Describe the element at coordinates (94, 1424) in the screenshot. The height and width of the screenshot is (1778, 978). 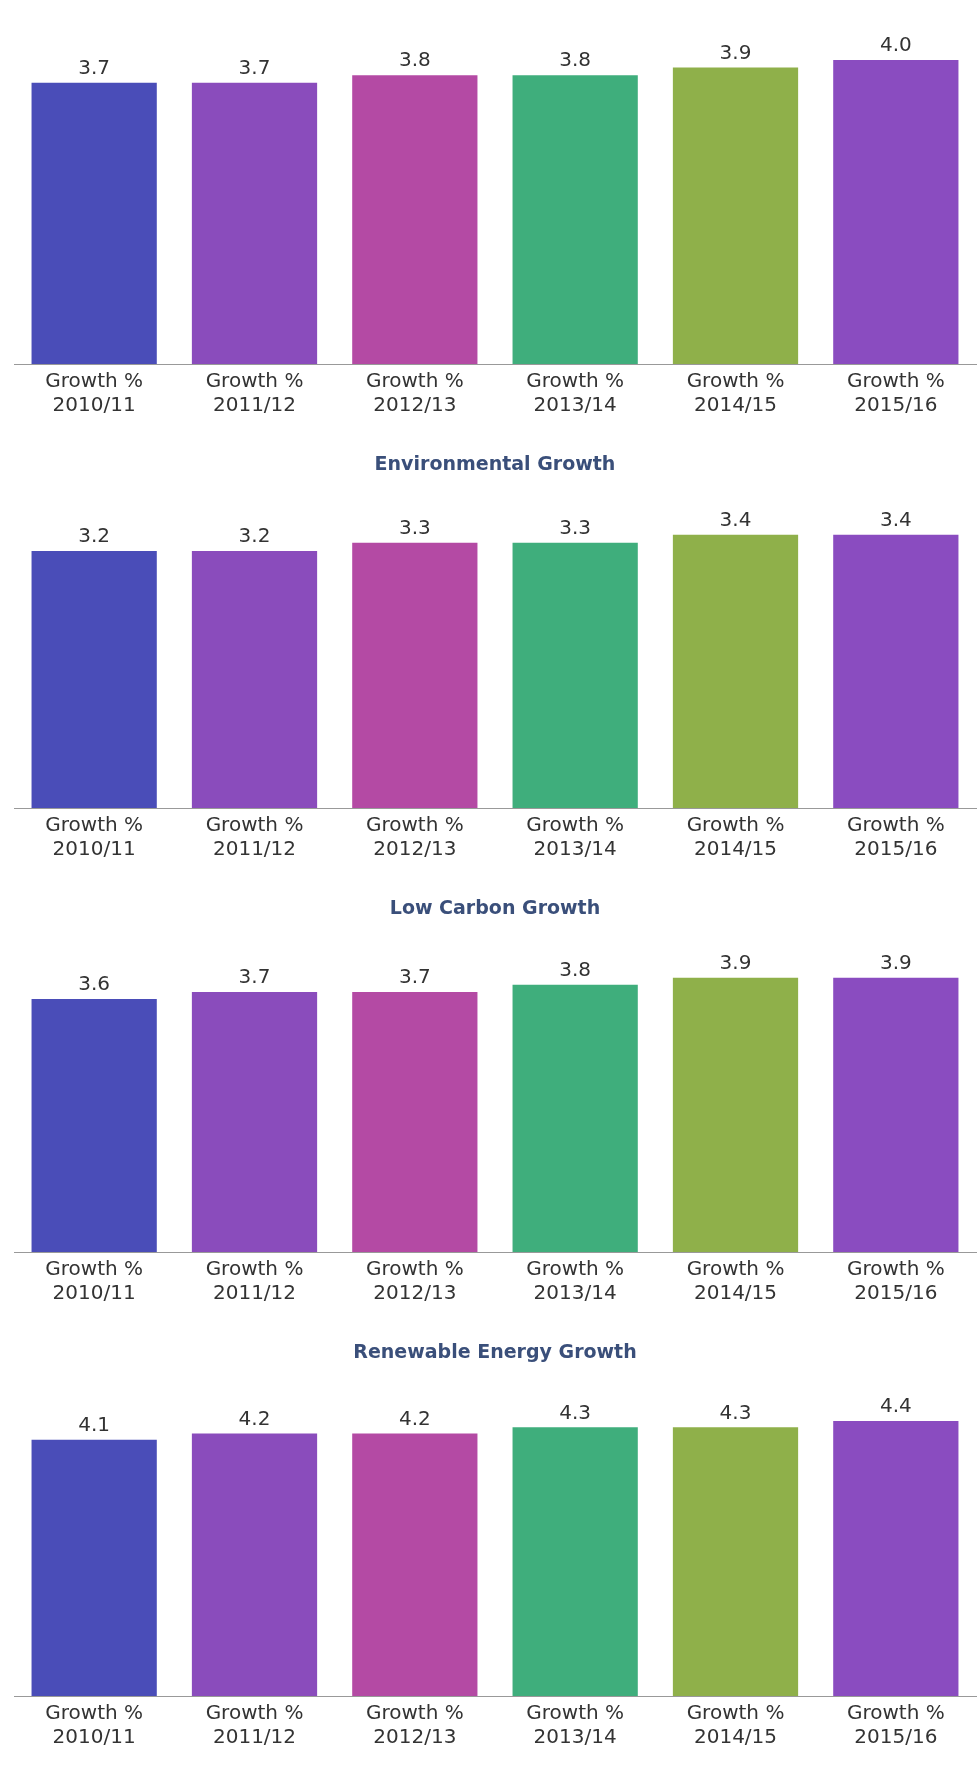
I see `data-label: 4.1` at that location.